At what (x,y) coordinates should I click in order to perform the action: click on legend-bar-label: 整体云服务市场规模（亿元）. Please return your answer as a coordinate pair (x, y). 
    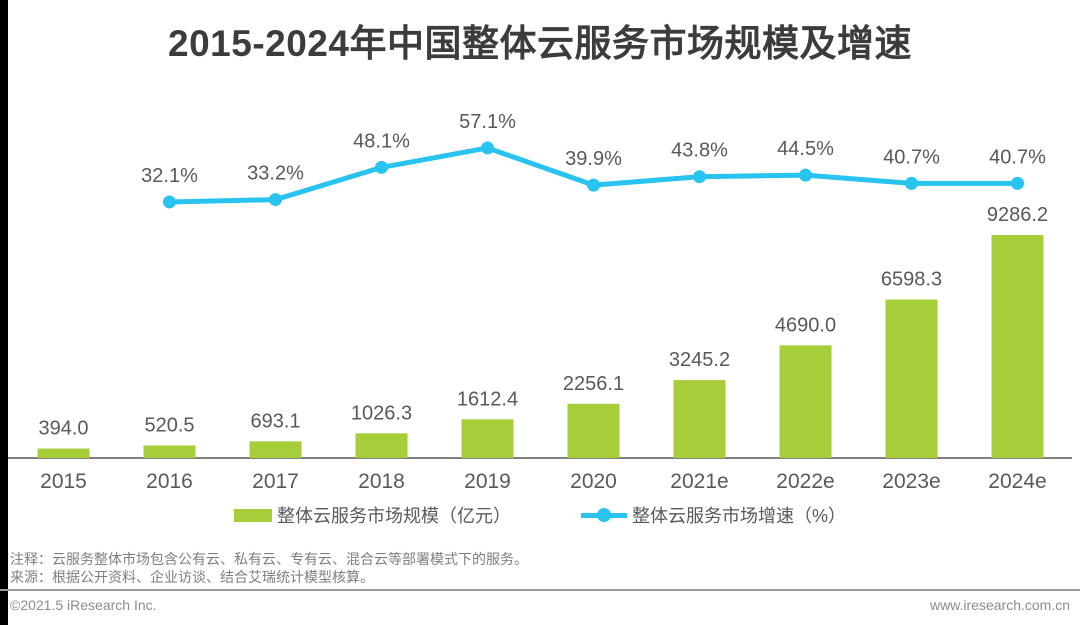
    Looking at the image, I should click on (393, 516).